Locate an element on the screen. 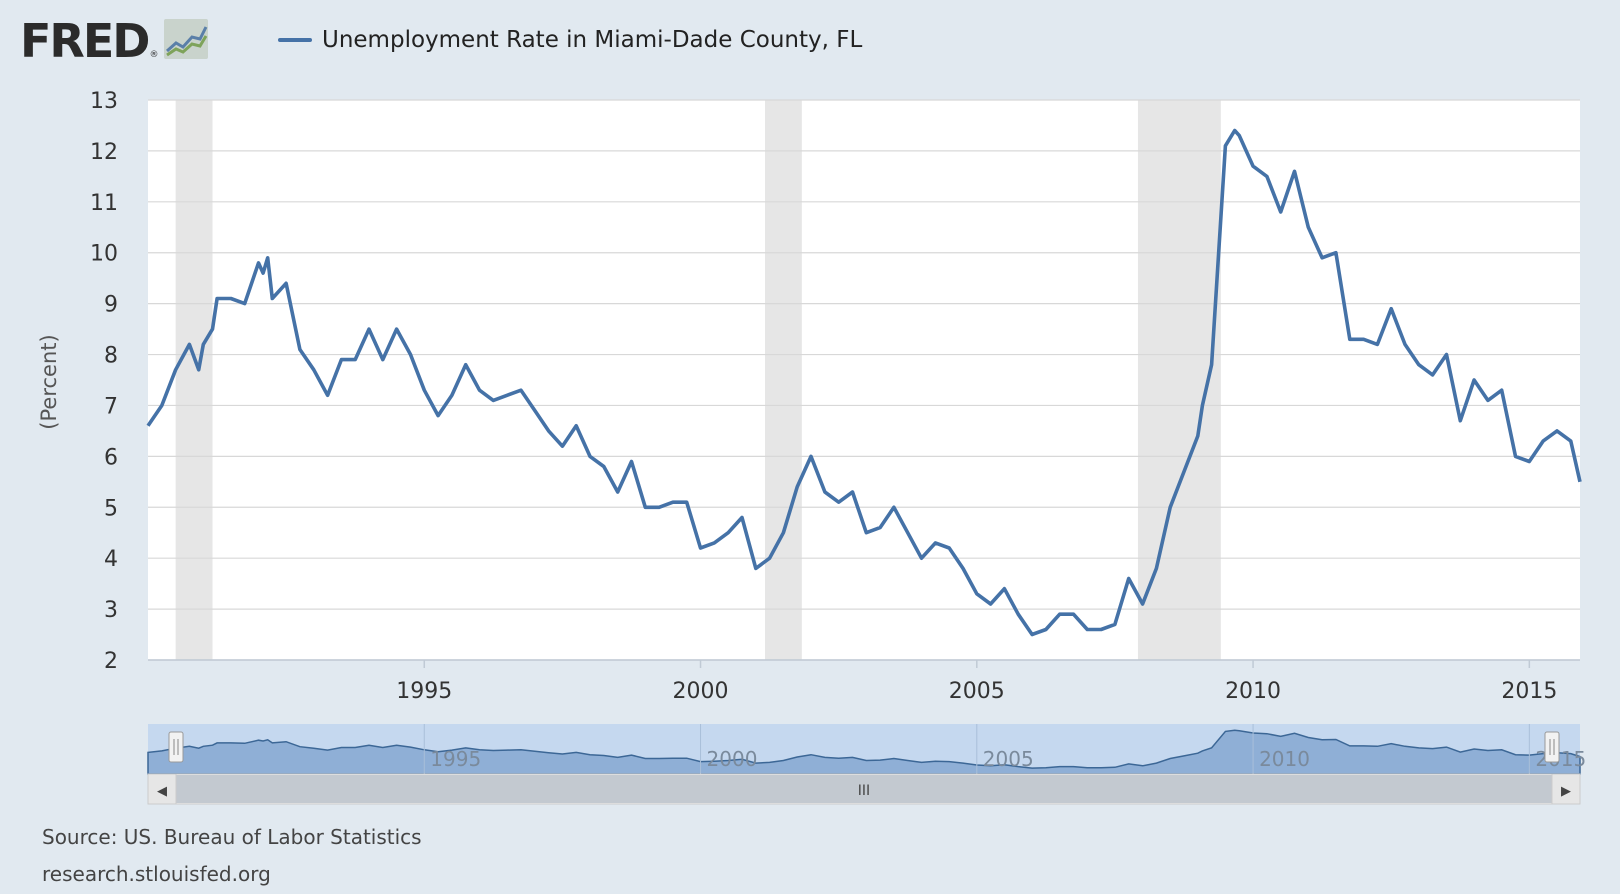 This screenshot has height=894, width=1620. y-tick-label: 6 is located at coordinates (111, 457).